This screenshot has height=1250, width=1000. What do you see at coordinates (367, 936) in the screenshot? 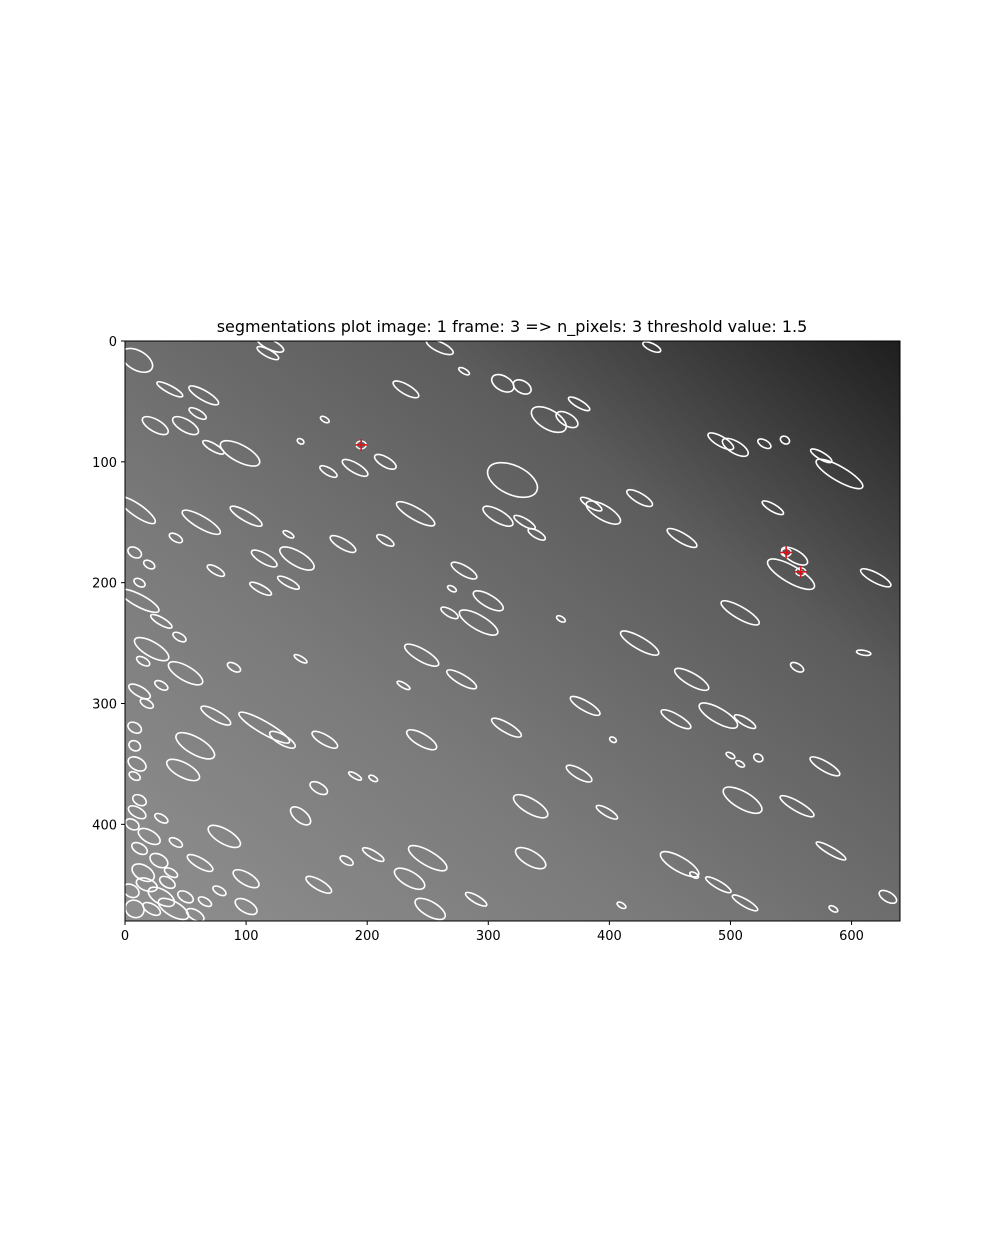
I see `x-tick-label: 200` at bounding box center [367, 936].